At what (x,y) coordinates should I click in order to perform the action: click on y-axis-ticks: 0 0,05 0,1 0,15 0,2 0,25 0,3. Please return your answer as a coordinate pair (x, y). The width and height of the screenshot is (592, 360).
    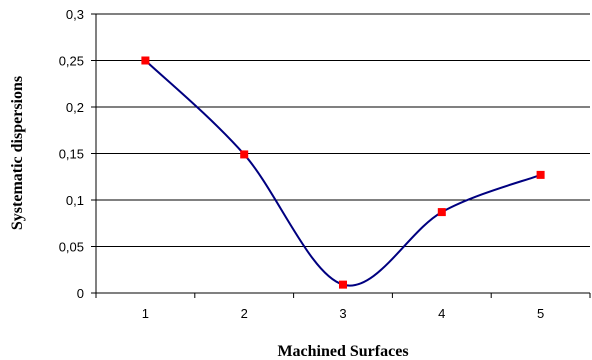
    Looking at the image, I should click on (77, 154).